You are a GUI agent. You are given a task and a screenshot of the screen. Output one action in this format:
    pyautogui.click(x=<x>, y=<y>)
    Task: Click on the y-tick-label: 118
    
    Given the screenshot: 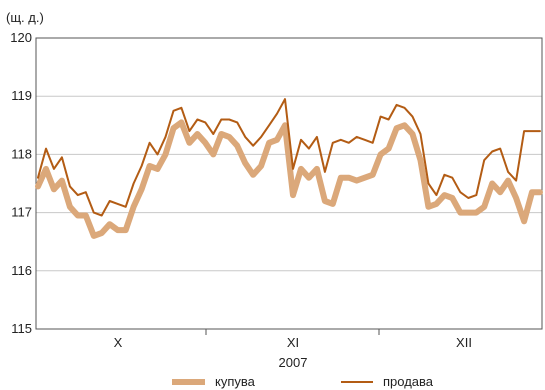 What is the action you would take?
    pyautogui.click(x=21, y=153)
    